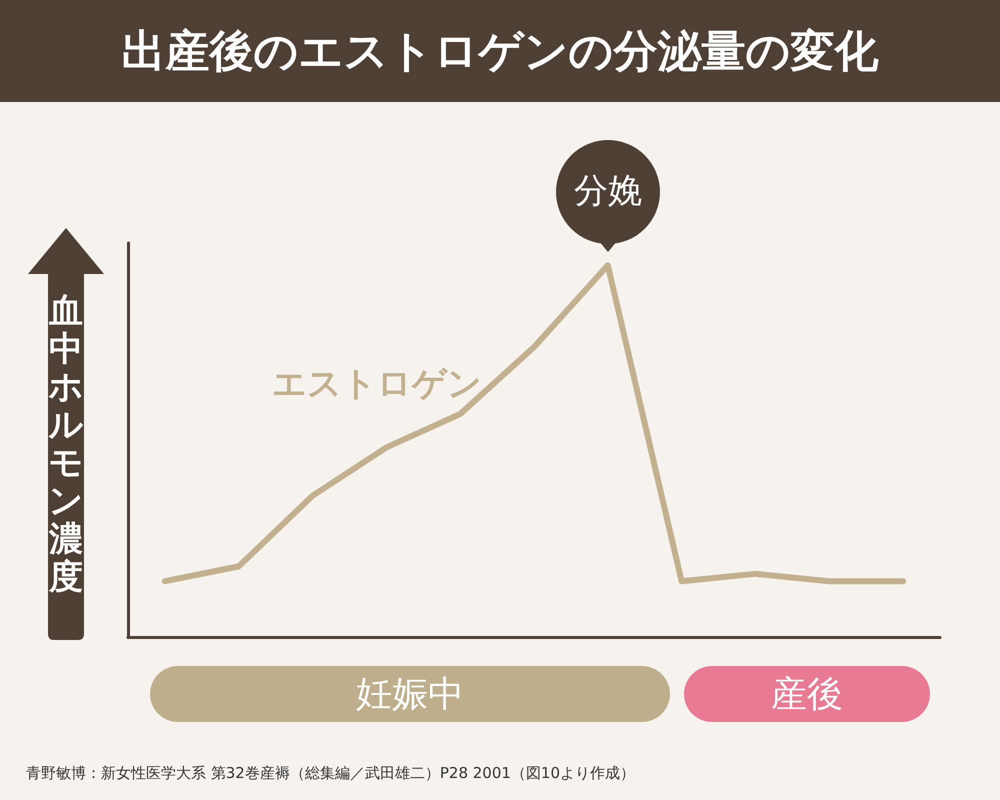 The height and width of the screenshot is (800, 1000). I want to click on chart-title: 出産後のエストロゲンの分泌量の変化, so click(500, 51).